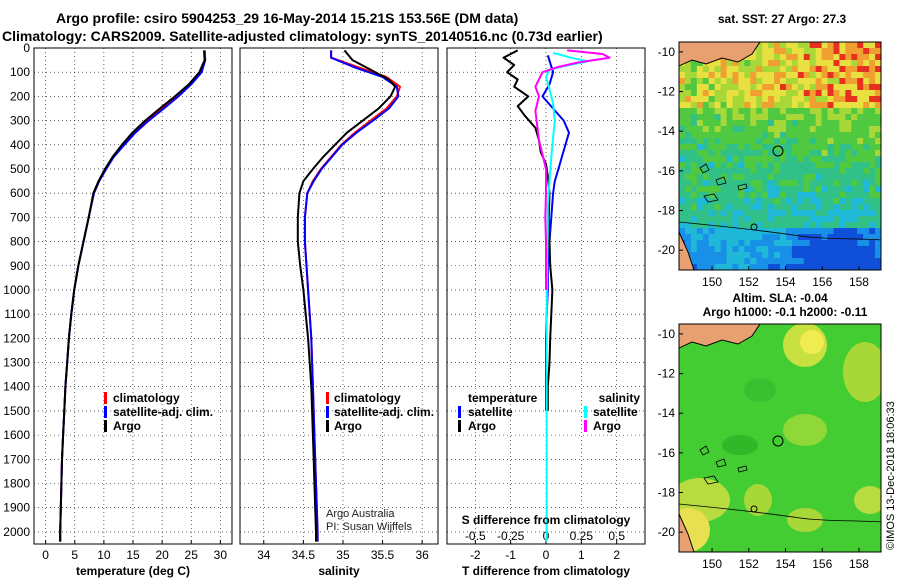  Describe the element at coordinates (785, 282) in the screenshot. I see `map-lon-label: 154` at that location.